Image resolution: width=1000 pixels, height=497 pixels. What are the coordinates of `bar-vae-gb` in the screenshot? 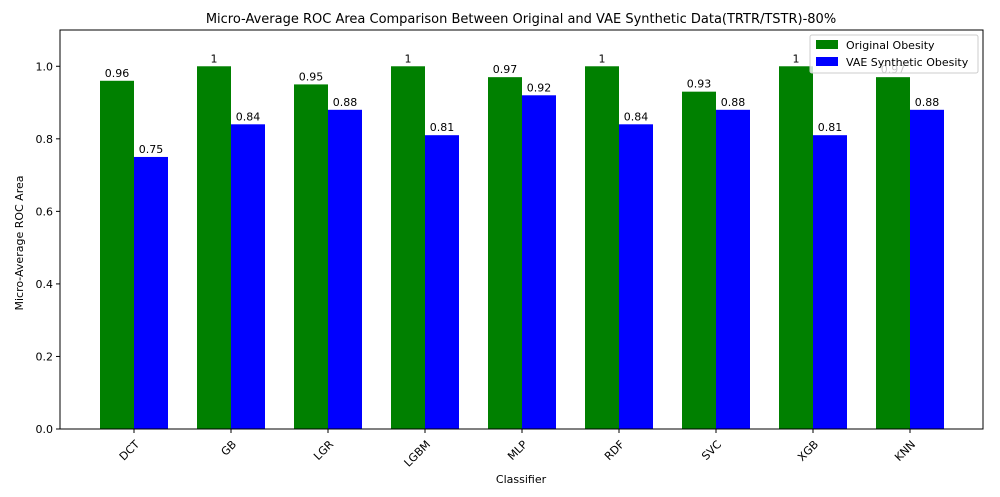 It's located at (248, 277).